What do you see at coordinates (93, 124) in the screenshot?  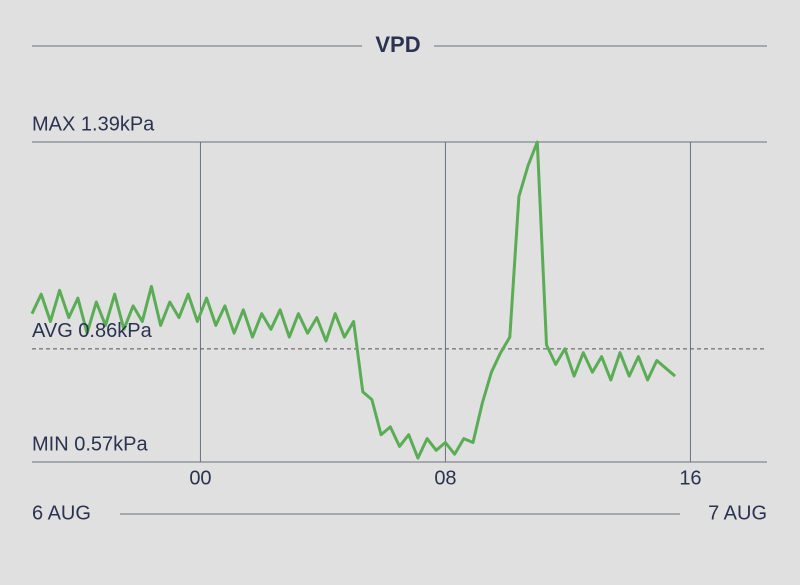 I see `reference-label: MAX 1.39kPa` at bounding box center [93, 124].